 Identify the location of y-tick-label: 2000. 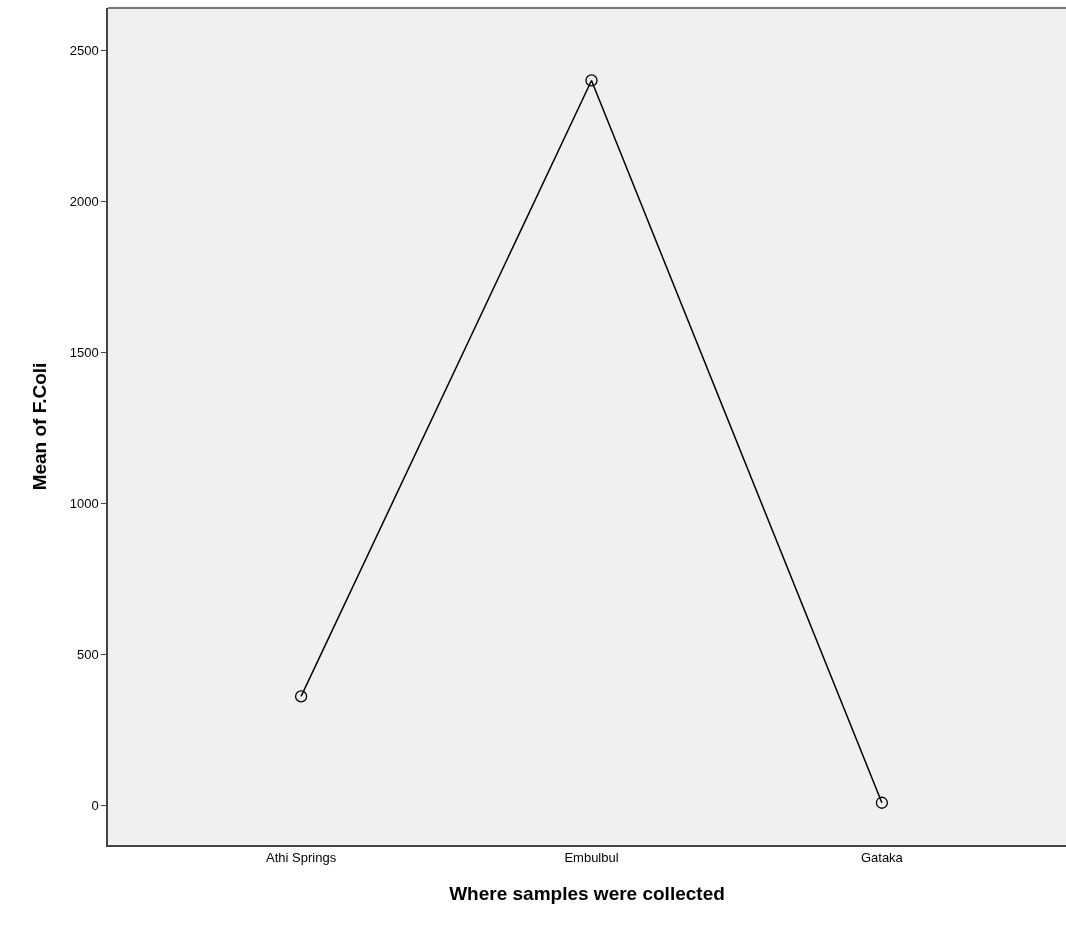
(84, 201).